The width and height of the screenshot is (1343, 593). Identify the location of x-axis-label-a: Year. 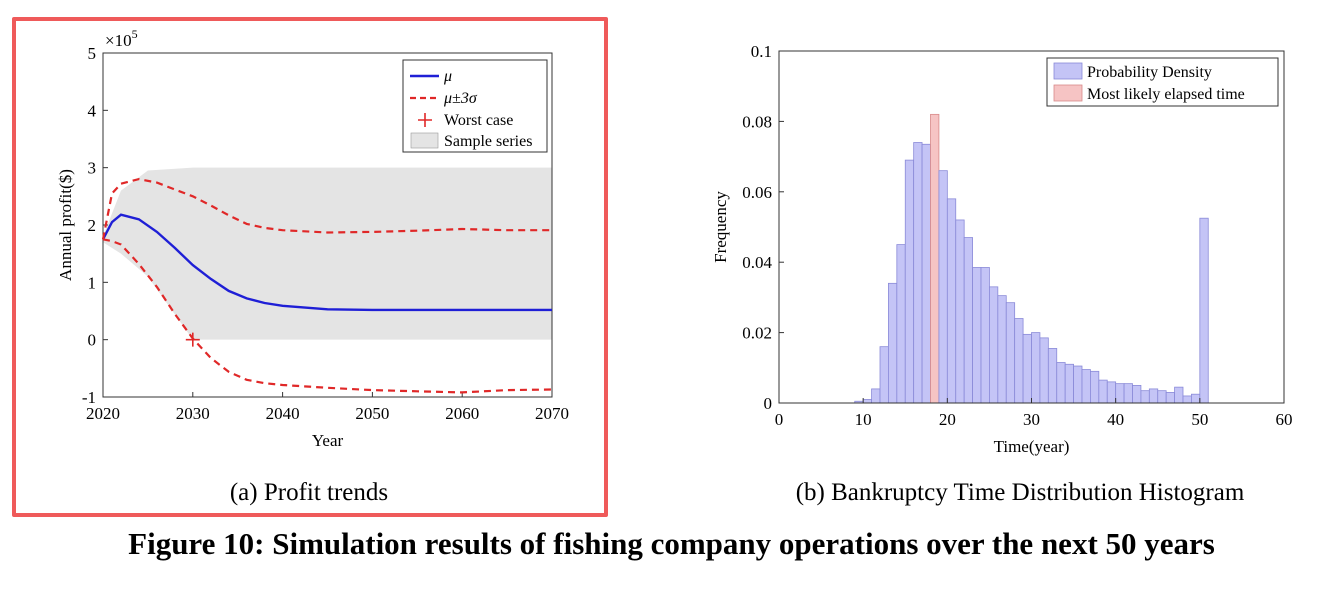
(328, 440).